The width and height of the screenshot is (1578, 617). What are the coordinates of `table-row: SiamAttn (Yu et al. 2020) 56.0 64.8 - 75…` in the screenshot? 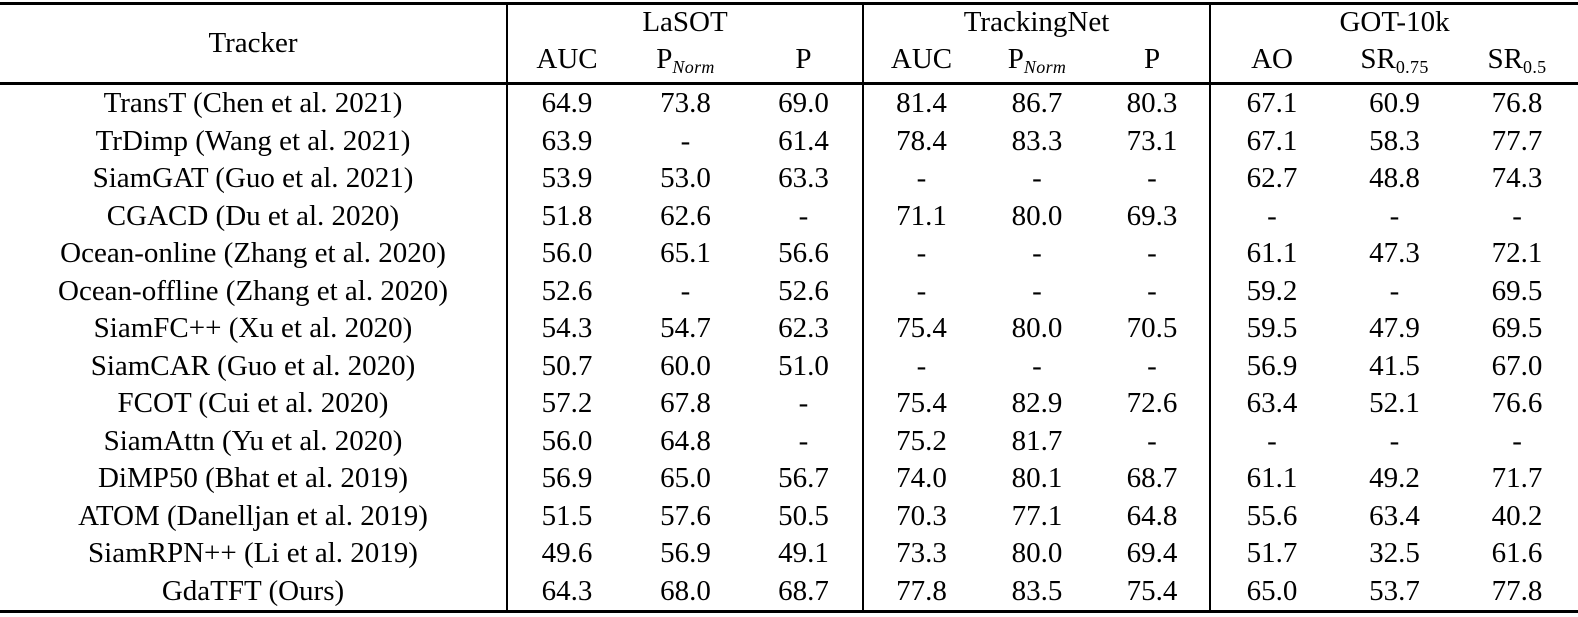 It's located at (789, 441).